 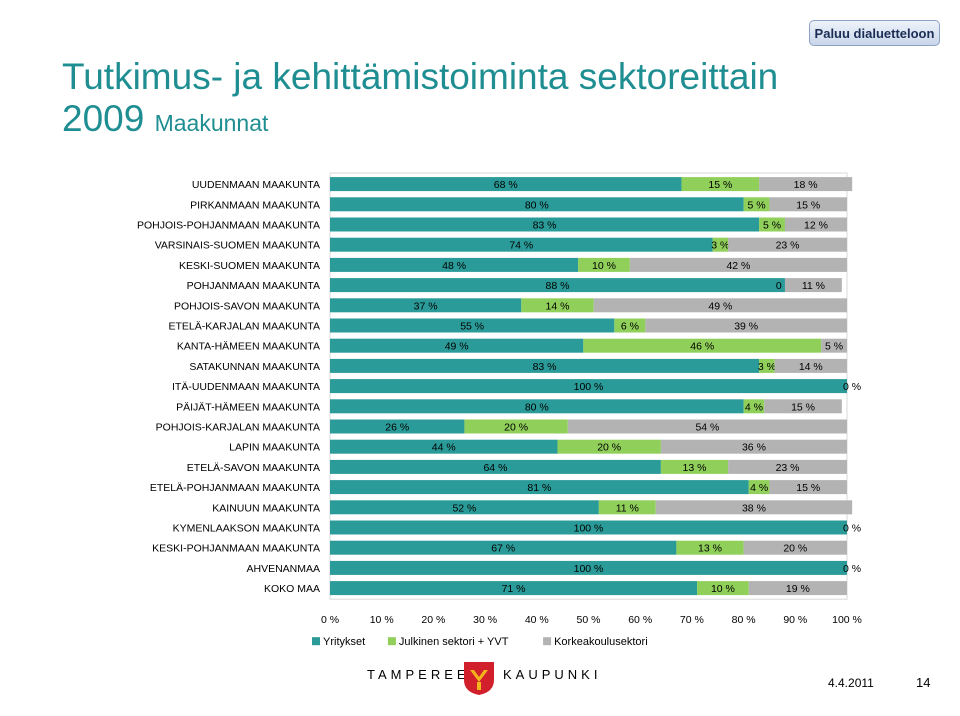 I want to click on data-label: 0 %, so click(x=852, y=569).